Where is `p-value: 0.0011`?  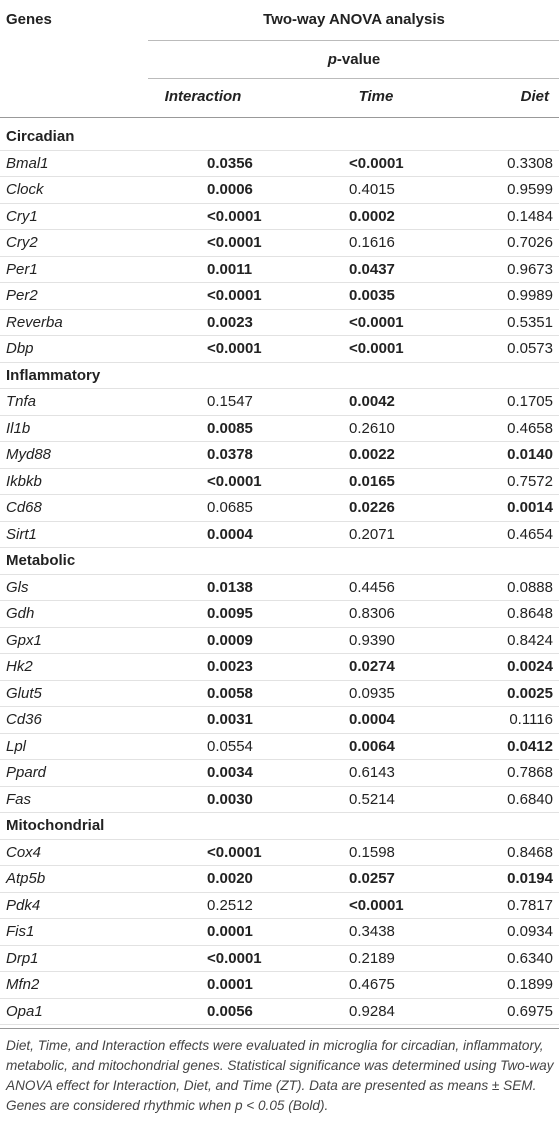
p-value: 0.0011 is located at coordinates (230, 269).